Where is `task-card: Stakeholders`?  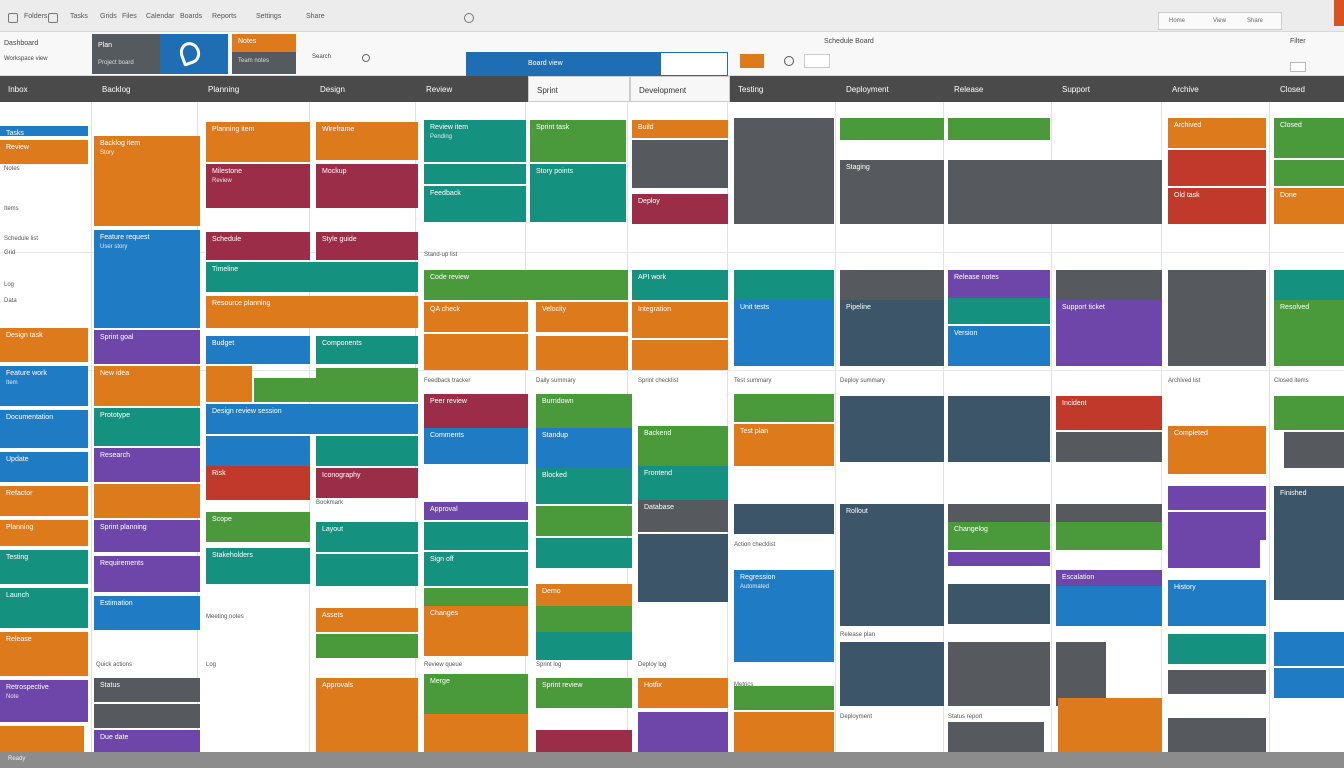 task-card: Stakeholders is located at coordinates (258, 566).